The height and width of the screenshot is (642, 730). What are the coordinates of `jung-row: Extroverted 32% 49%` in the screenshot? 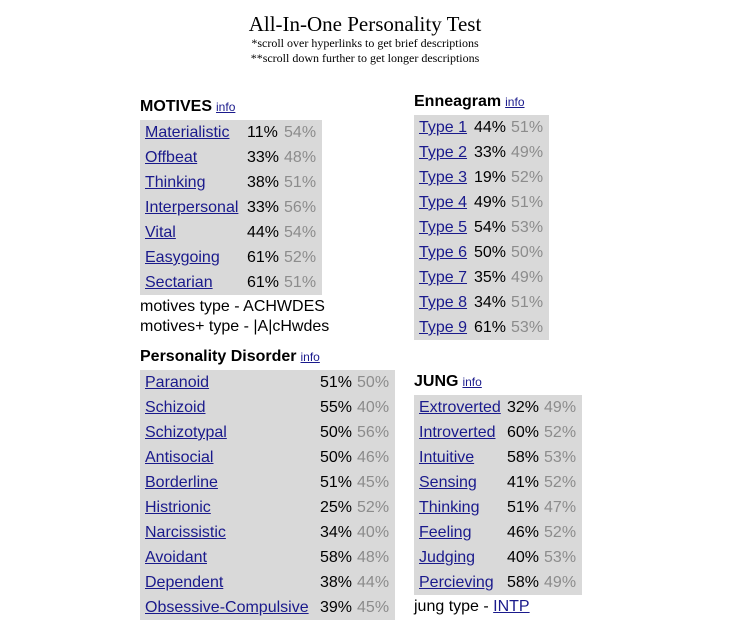 It's located at (498, 407).